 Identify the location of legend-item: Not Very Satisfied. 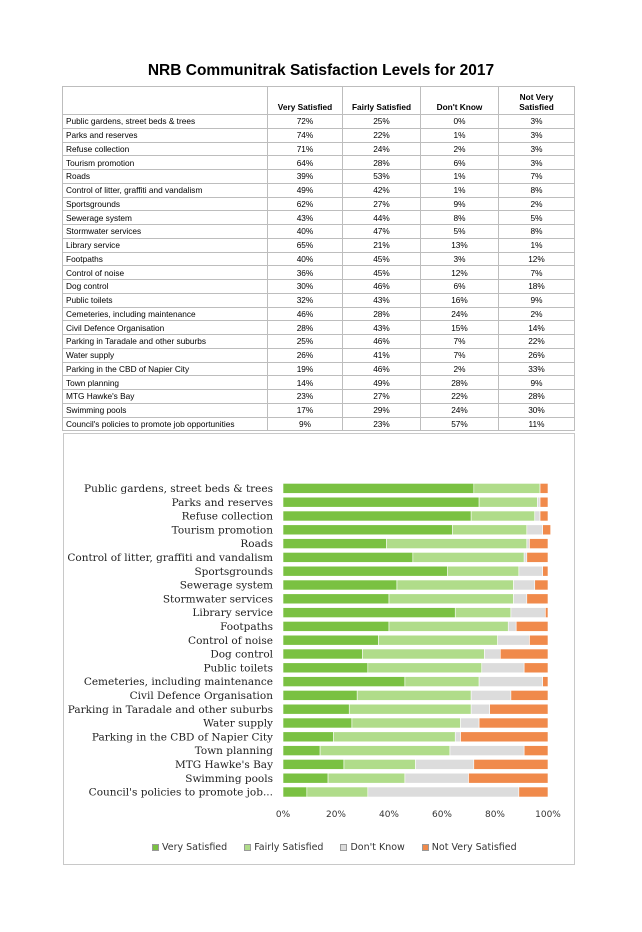
(469, 847).